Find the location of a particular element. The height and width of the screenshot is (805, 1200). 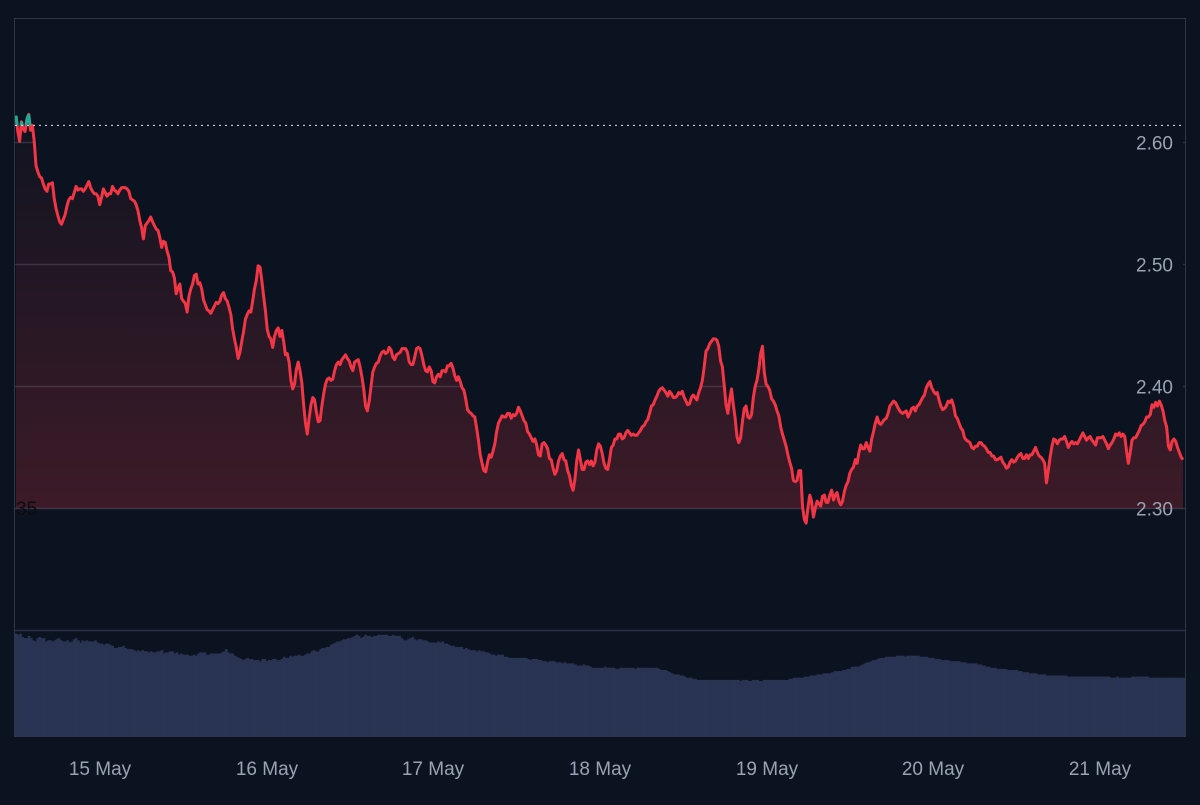

x-tick-label: 17 May is located at coordinates (433, 769).